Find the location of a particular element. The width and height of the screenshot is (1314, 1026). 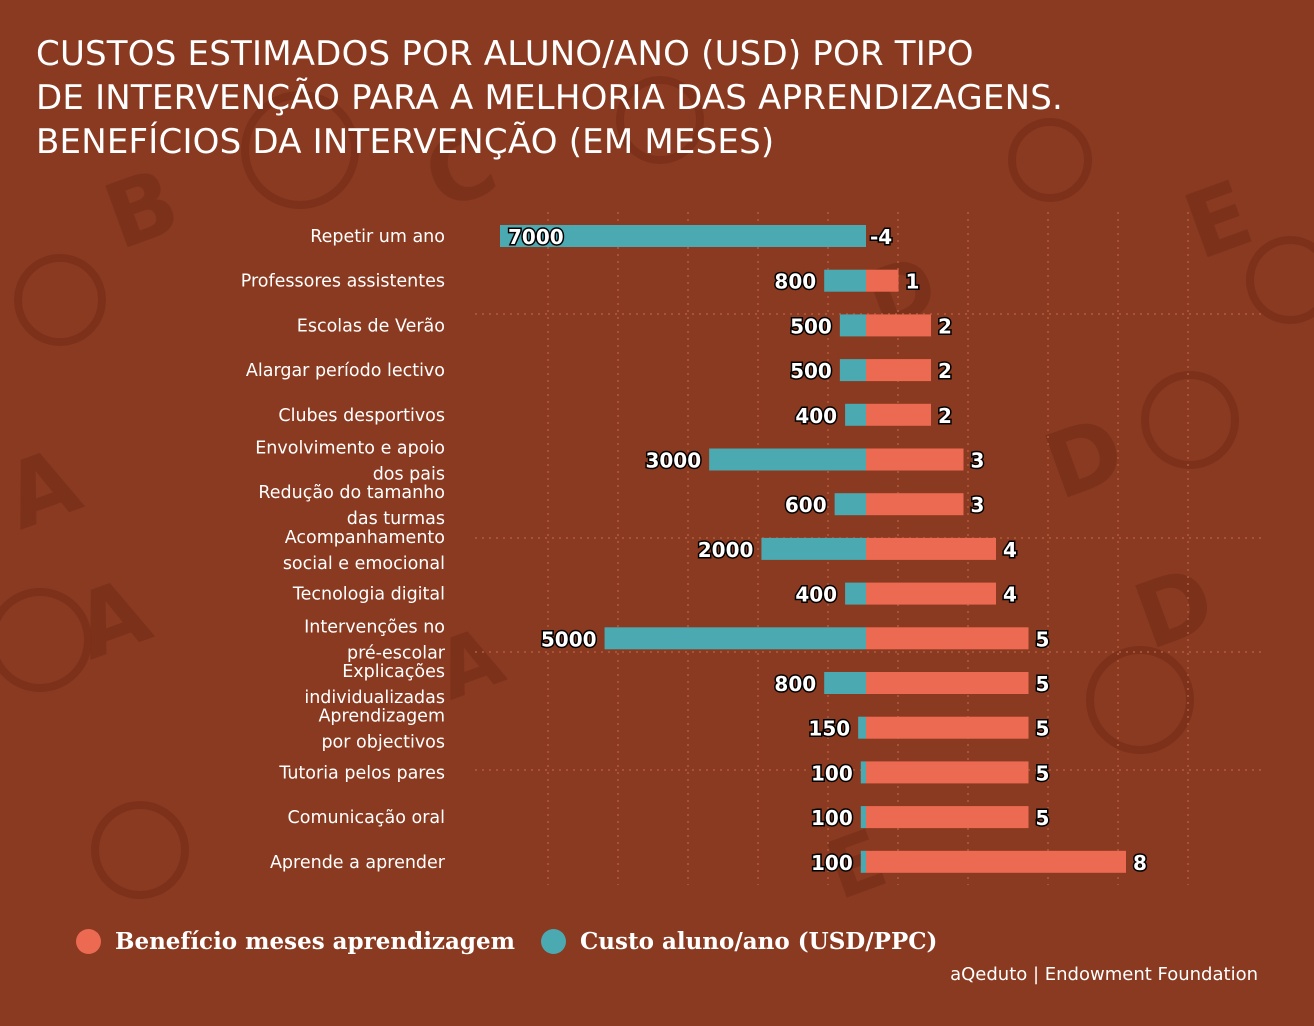

category-label: Redução do tamanho das turmas is located at coordinates (351, 506).